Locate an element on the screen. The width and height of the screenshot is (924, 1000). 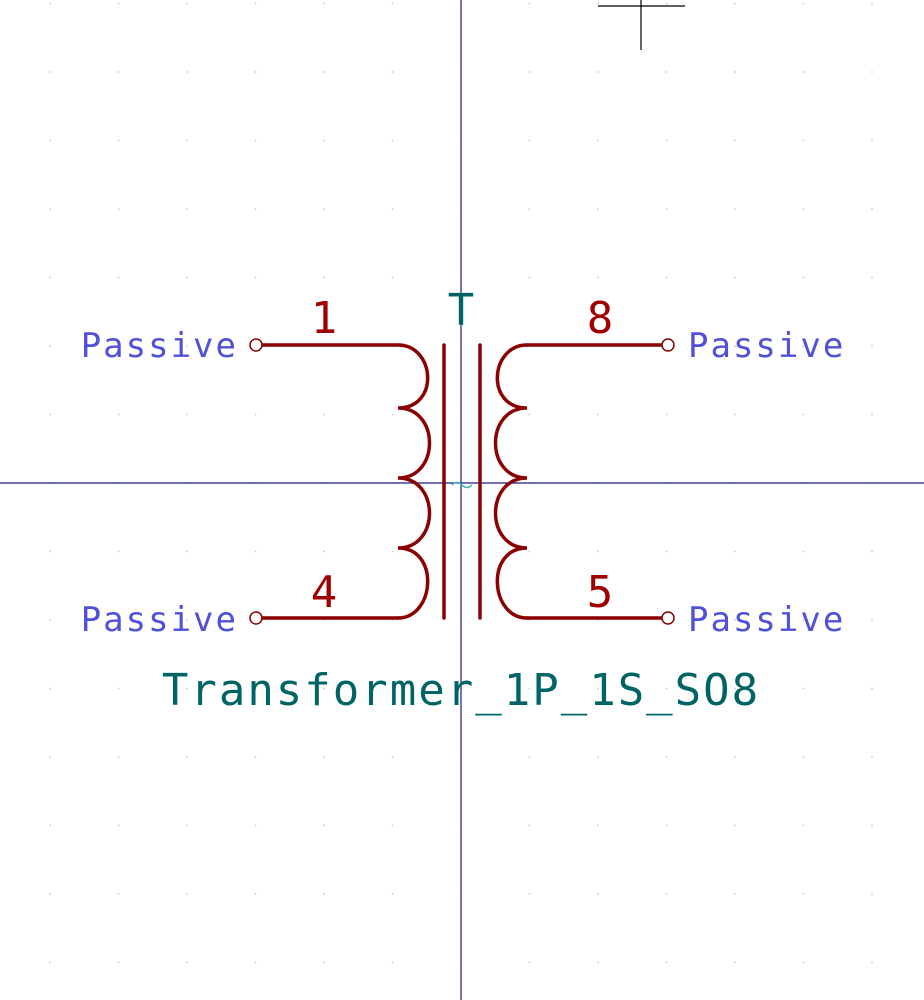
pin-1-type: Passive is located at coordinates (159, 346).